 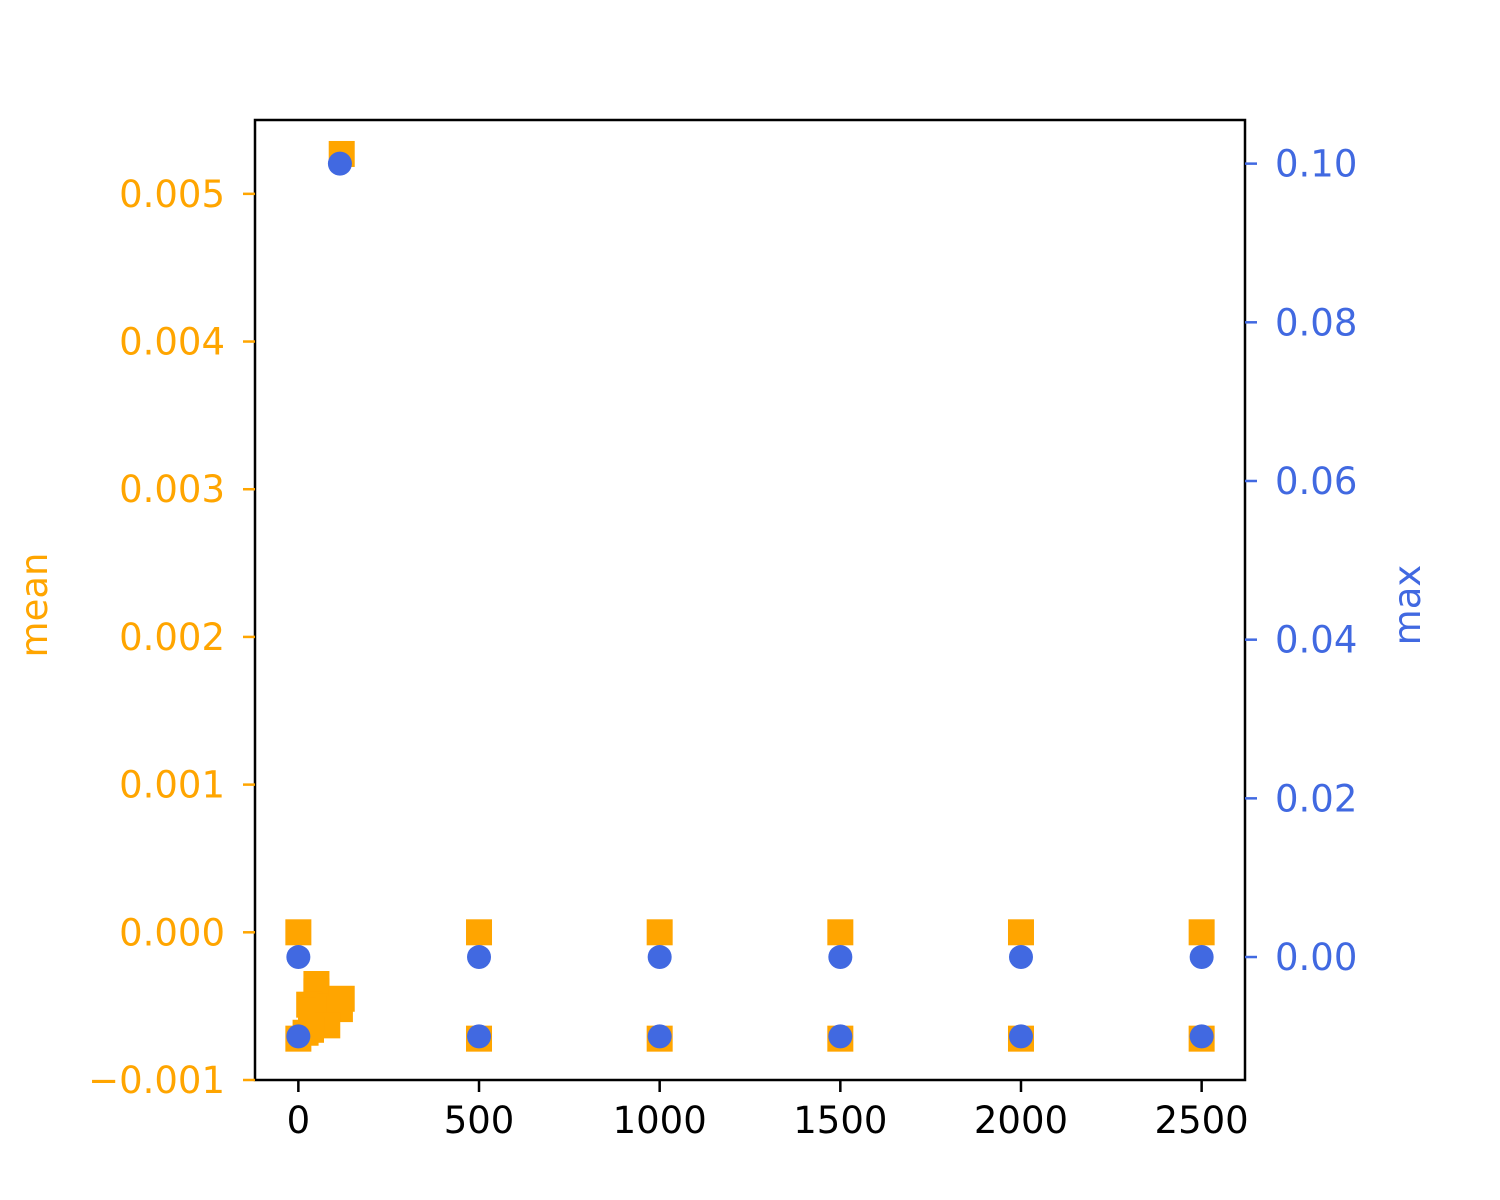 I want to click on y-axis-left-title: mean, so click(x=34, y=605).